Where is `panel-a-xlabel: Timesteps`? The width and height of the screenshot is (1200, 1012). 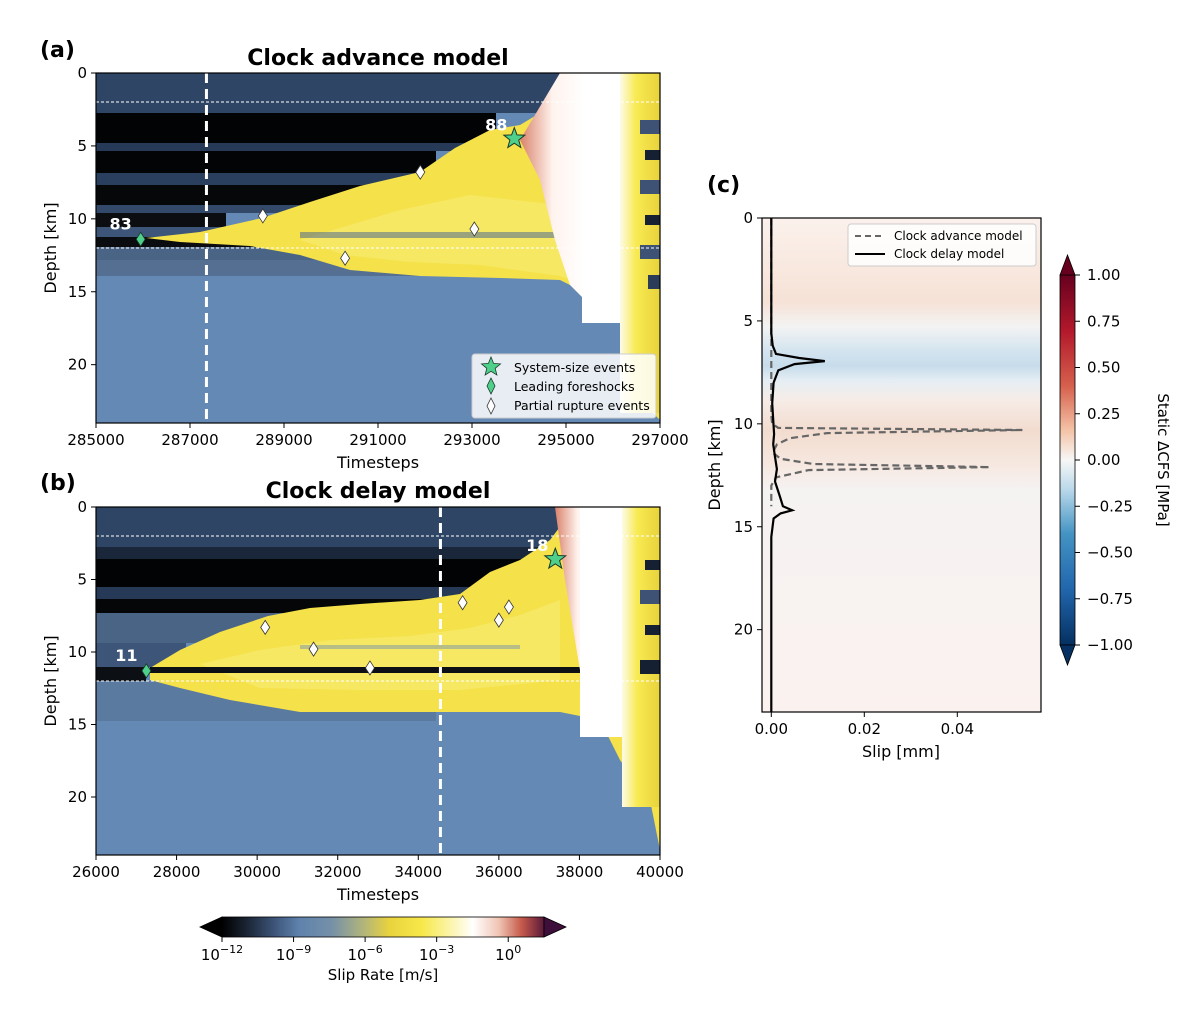 panel-a-xlabel: Timesteps is located at coordinates (377, 462).